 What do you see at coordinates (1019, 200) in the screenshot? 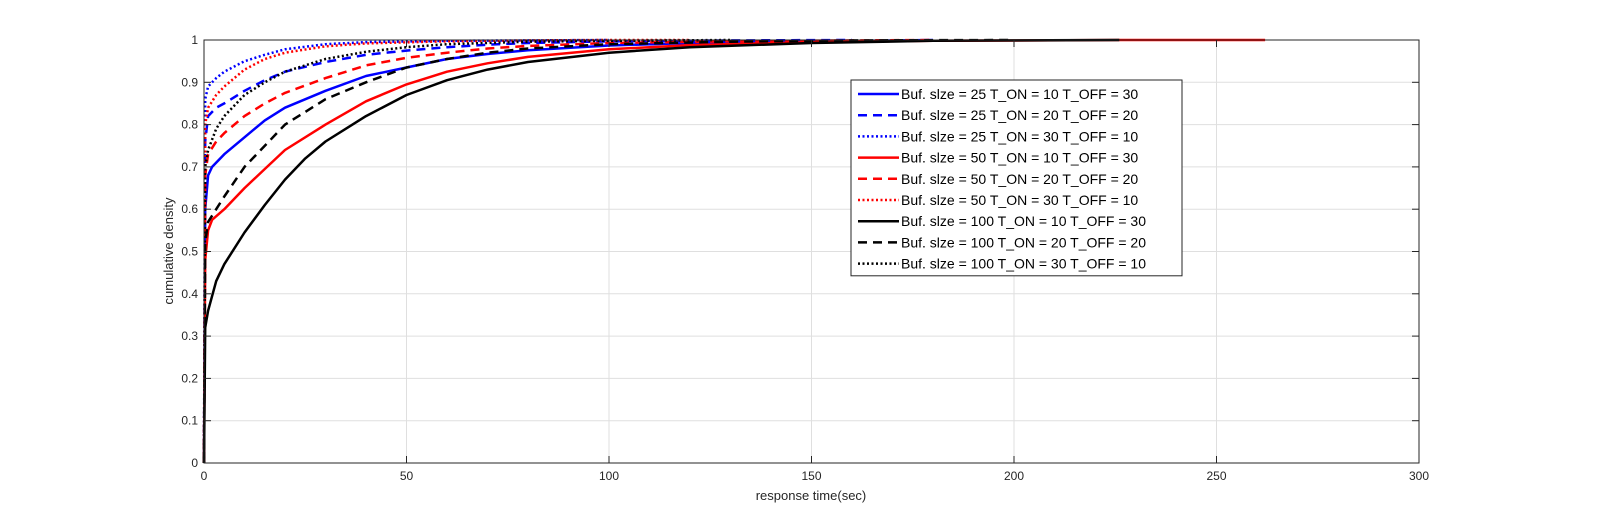
I see `legend-label-6: Buf. slze = 50 T_ON = 30 T_OFF = 10` at bounding box center [1019, 200].